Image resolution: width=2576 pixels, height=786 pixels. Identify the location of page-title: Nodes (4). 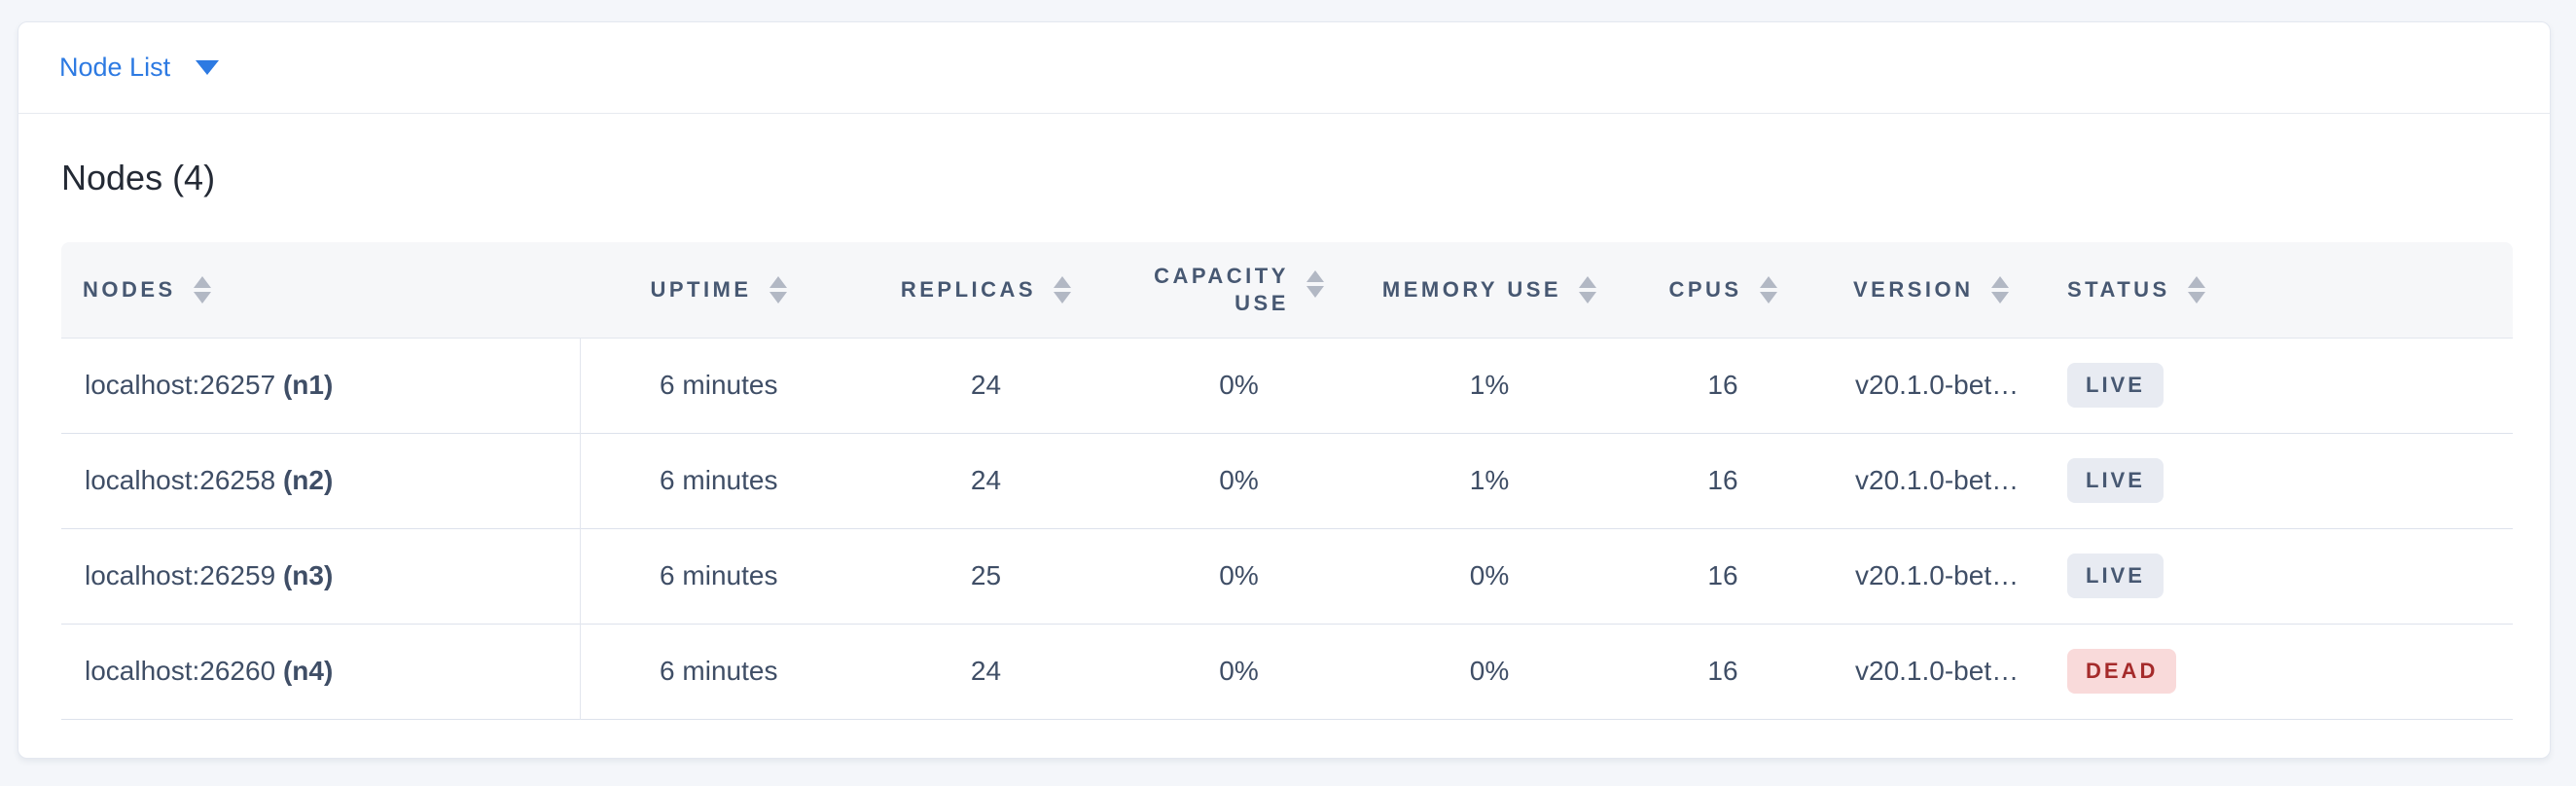
(138, 177).